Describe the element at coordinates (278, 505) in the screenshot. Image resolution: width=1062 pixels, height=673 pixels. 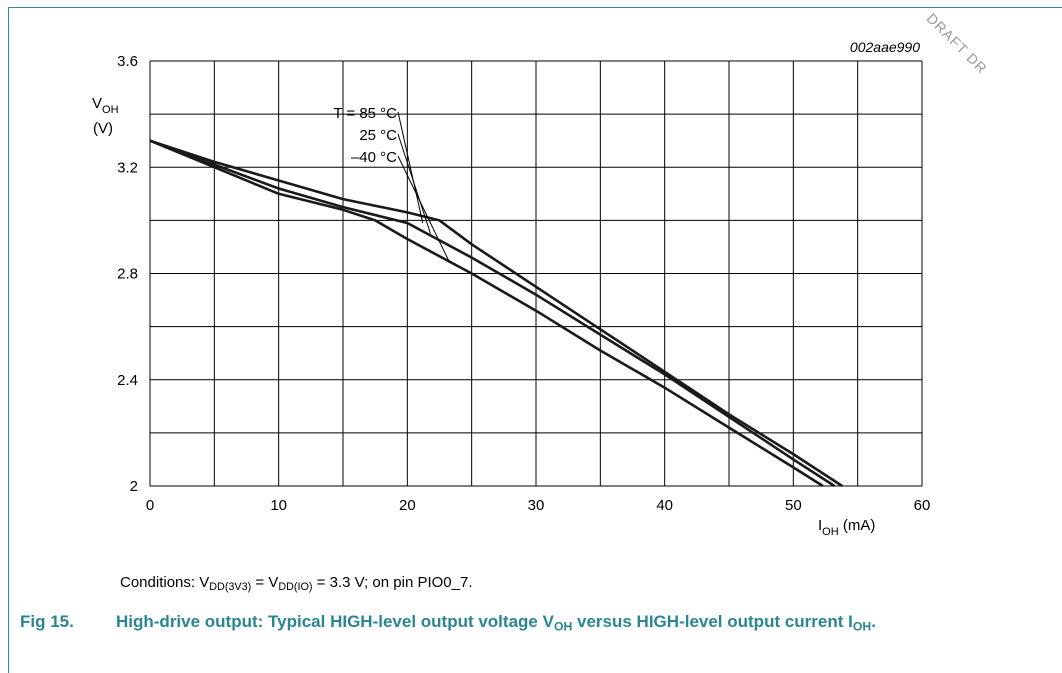
I see `x-tick-label: 10` at that location.